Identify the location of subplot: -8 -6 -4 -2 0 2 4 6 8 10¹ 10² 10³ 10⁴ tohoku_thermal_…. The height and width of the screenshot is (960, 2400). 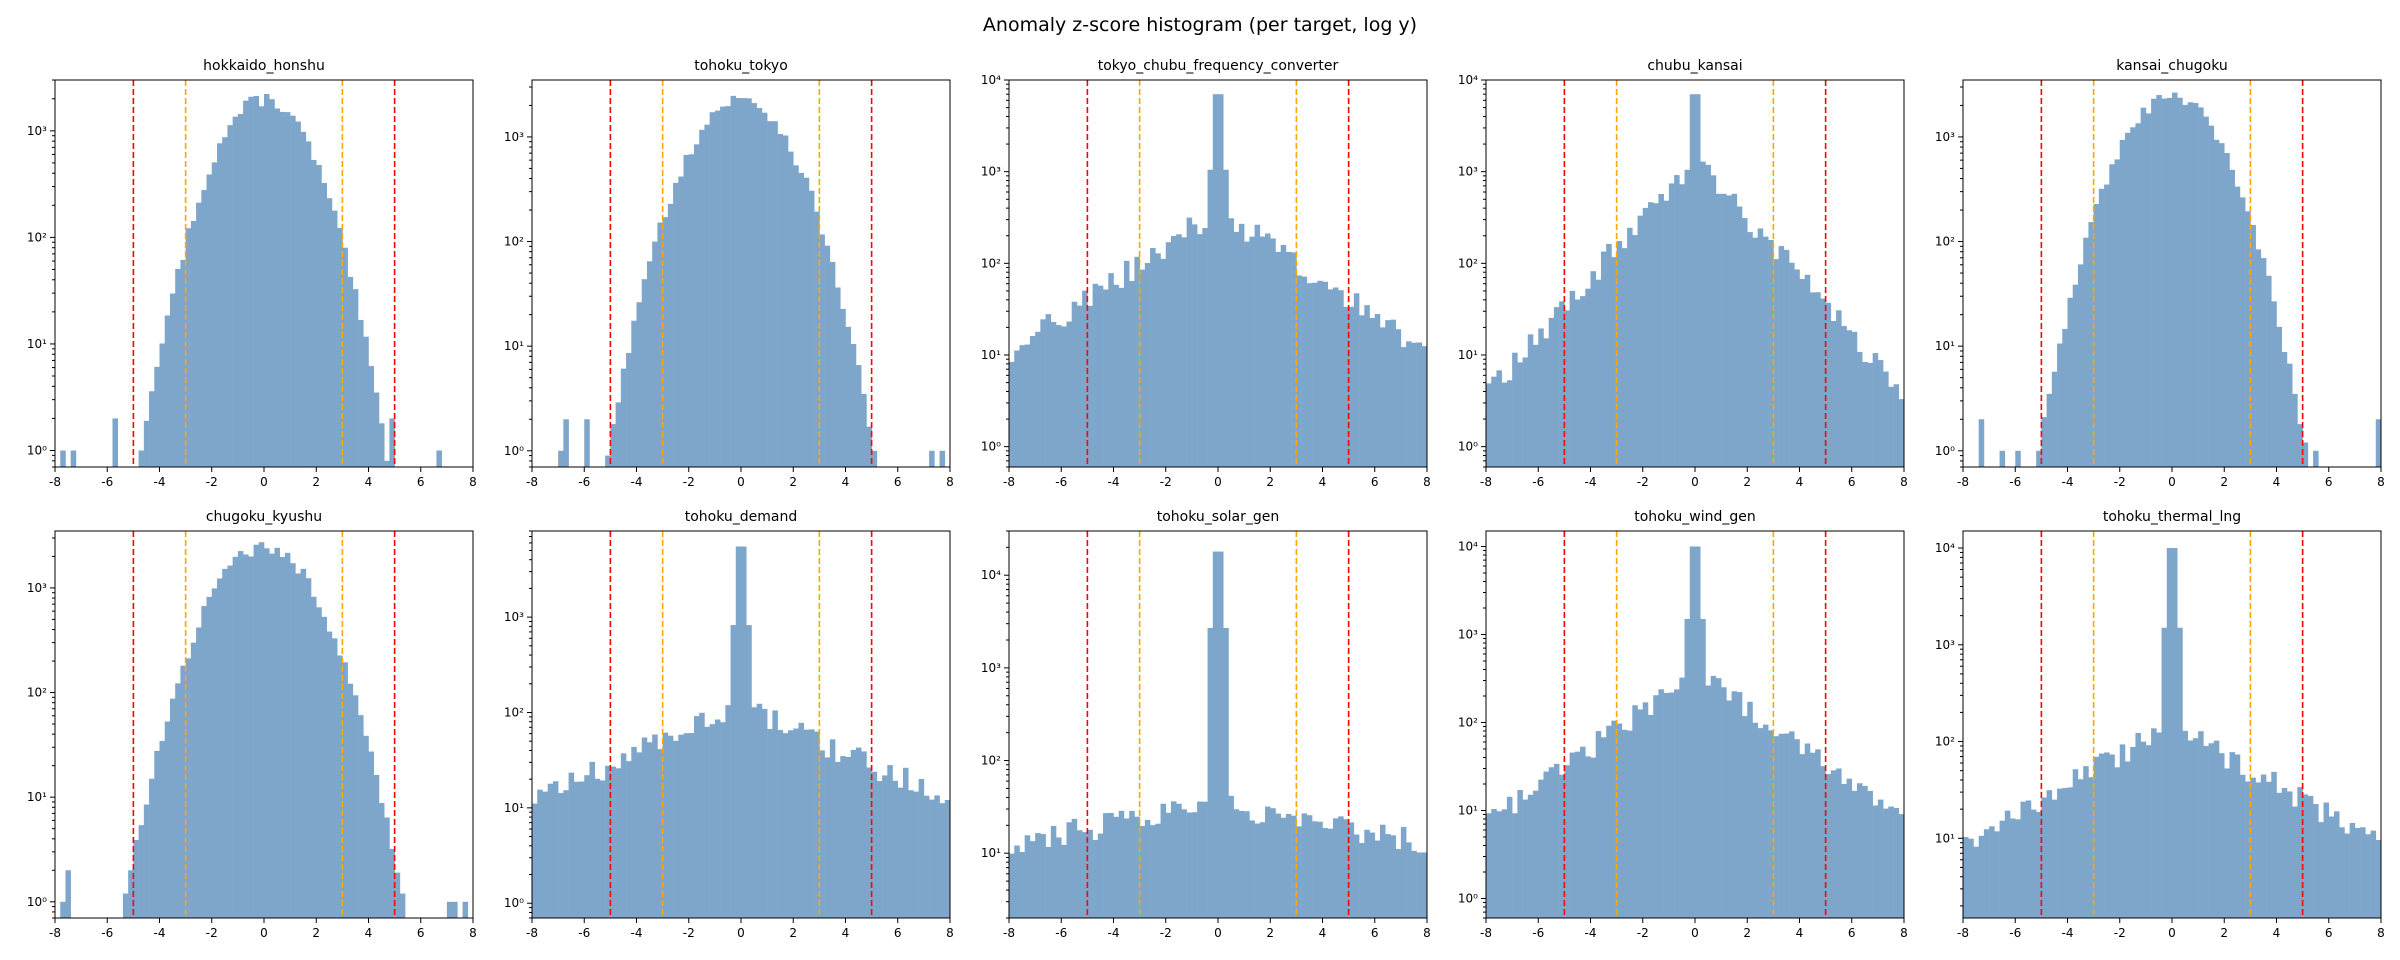
(2160, 724).